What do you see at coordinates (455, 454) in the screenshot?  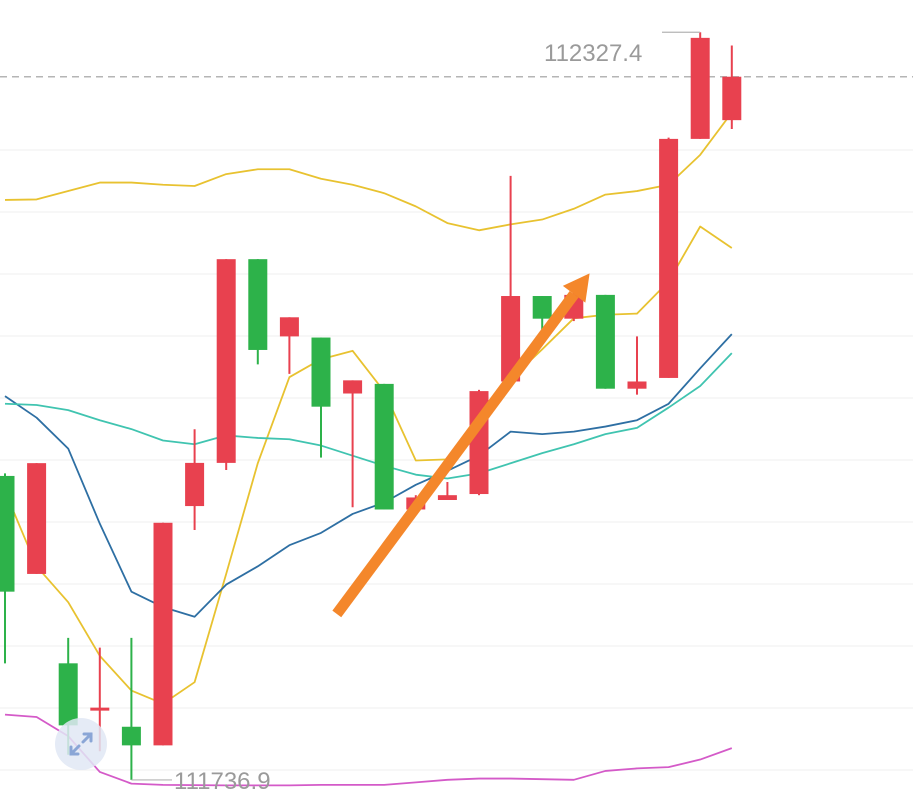 I see `arrow-shaft` at bounding box center [455, 454].